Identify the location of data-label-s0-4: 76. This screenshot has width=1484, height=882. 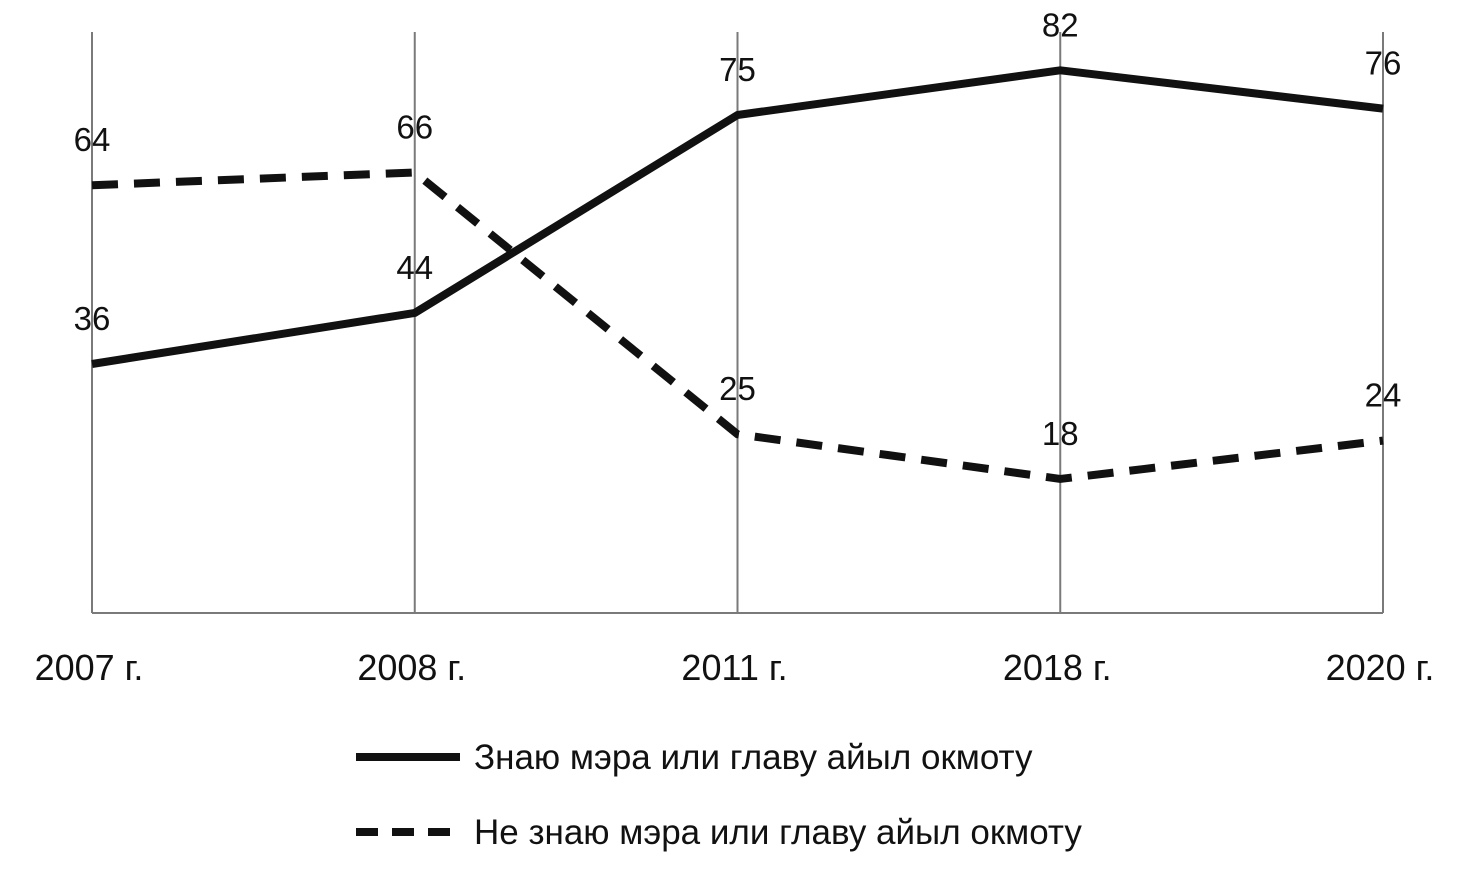
(1383, 63).